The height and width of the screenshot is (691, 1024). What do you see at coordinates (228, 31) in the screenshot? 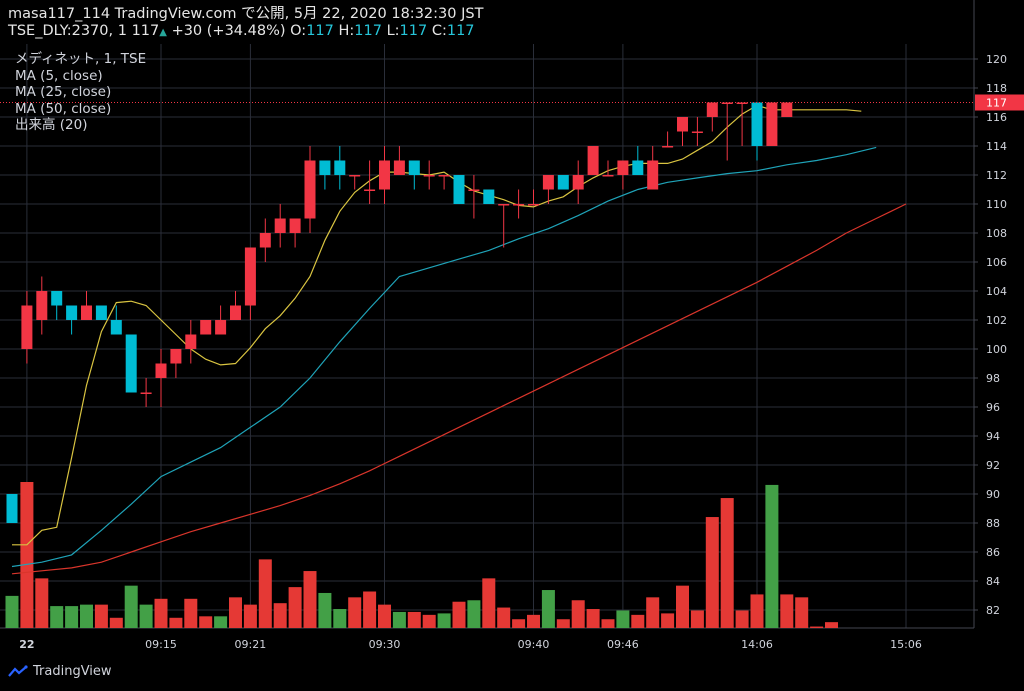
I see `change-label: +30 (+34.48%)` at bounding box center [228, 31].